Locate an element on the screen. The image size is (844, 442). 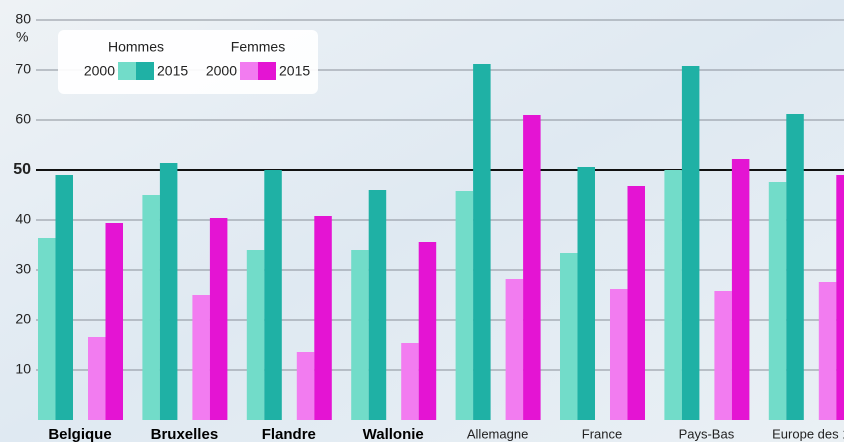
x-tick-label: Flandre is located at coordinates (289, 434).